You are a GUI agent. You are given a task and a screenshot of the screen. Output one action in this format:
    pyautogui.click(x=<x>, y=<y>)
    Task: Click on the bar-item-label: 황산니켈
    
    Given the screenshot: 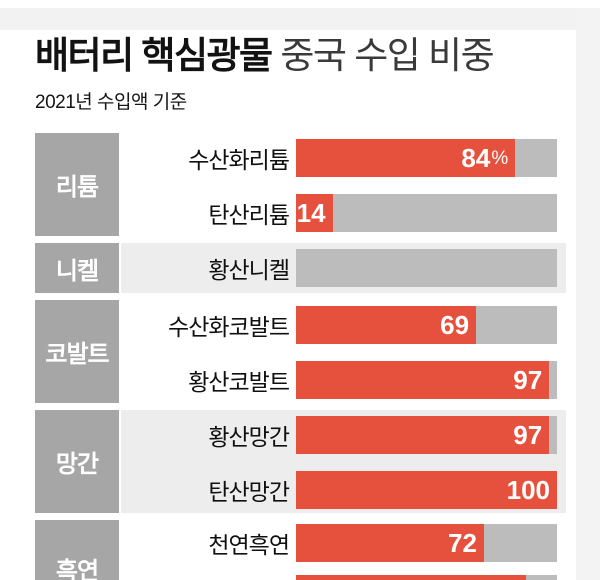 What is the action you would take?
    pyautogui.click(x=249, y=270)
    